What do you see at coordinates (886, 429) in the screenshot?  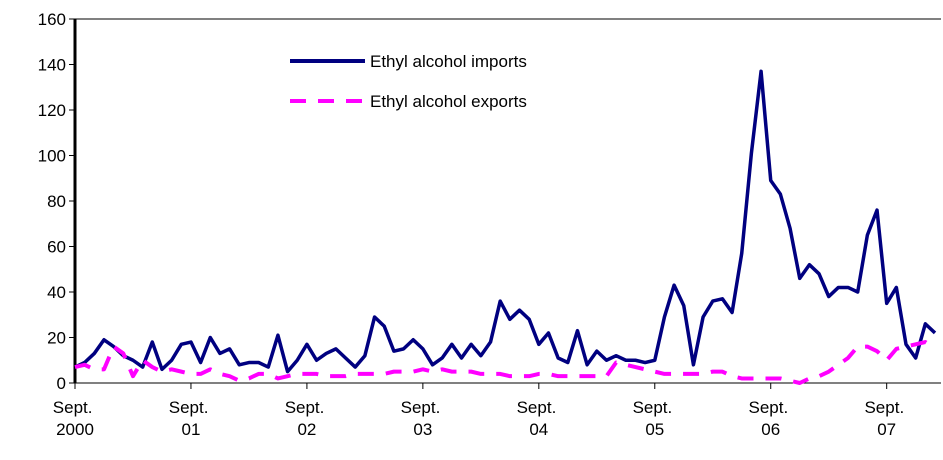 I see `x-tick-label-line: 07` at bounding box center [886, 429].